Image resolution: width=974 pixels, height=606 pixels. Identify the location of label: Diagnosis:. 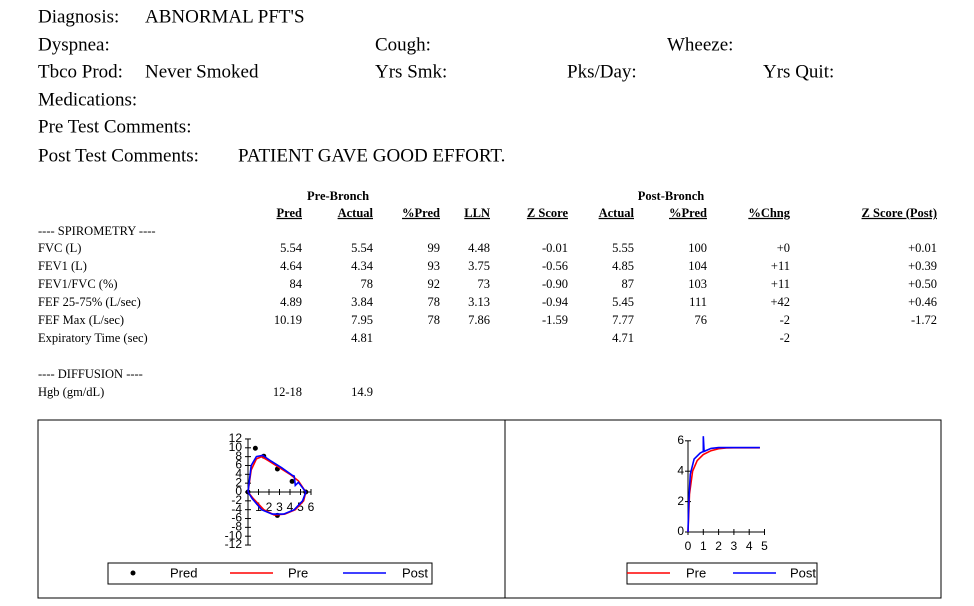
(78, 16).